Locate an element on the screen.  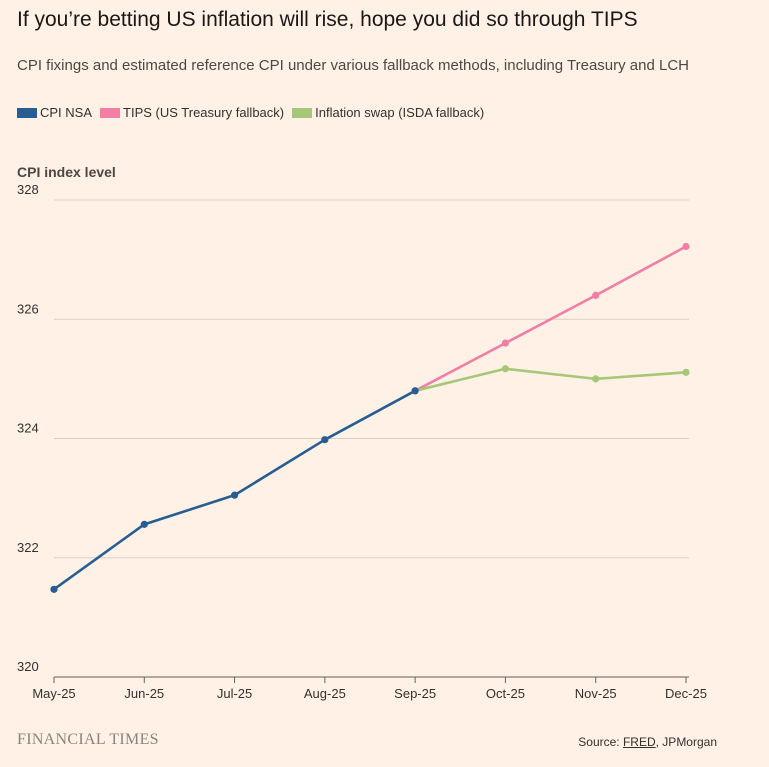
x-tick-label-Dec-25: Dec-25 is located at coordinates (686, 693).